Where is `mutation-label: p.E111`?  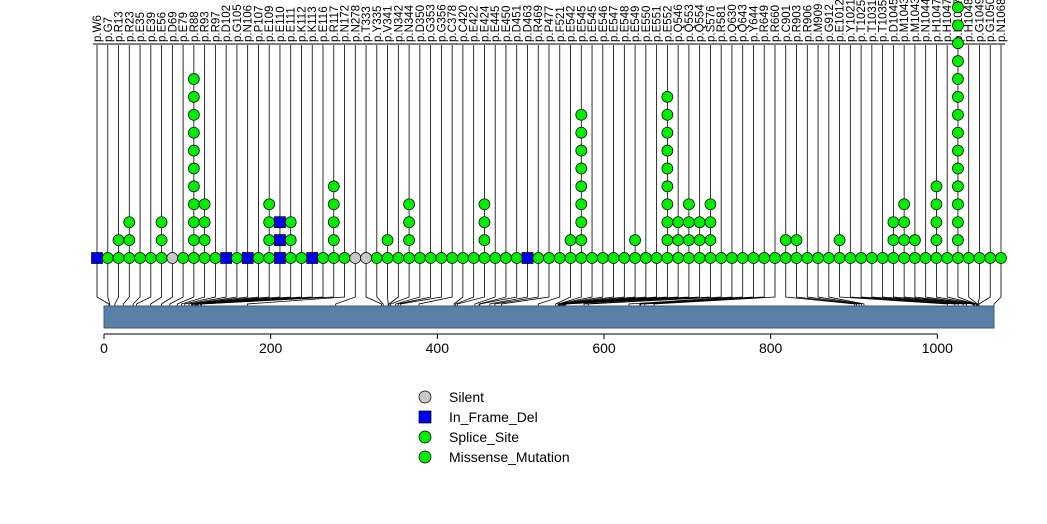
mutation-label: p.E111 is located at coordinates (292, 24).